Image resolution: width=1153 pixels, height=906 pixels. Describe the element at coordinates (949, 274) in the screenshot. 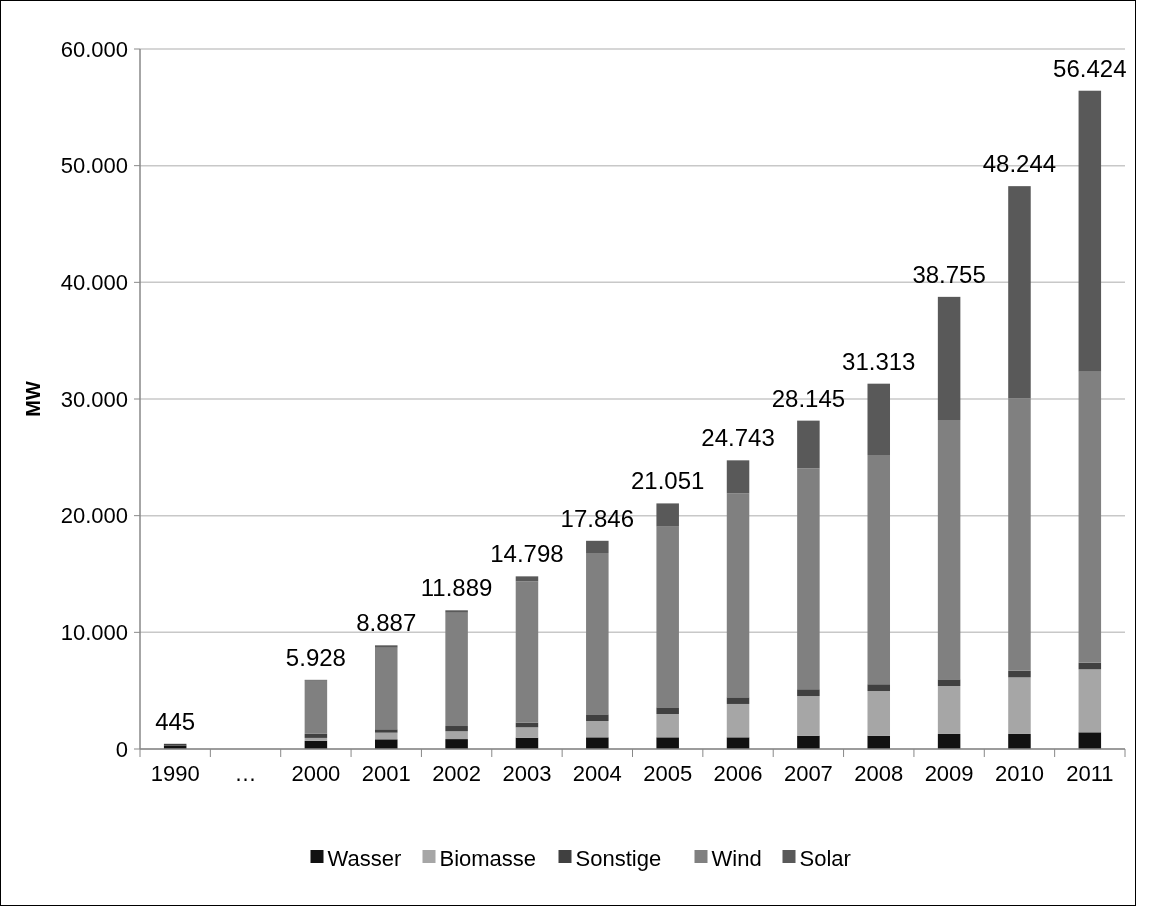

I see `total-label: 38.755` at that location.